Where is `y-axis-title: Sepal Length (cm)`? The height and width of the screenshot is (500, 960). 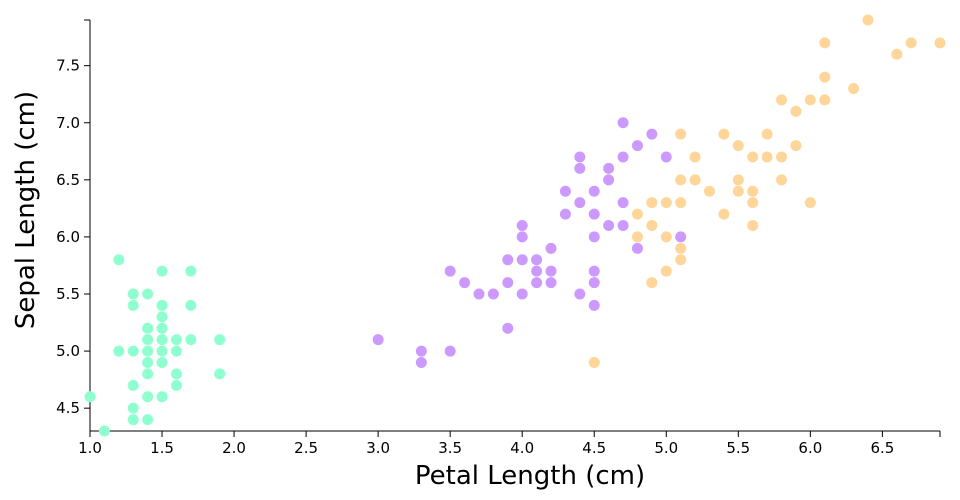 y-axis-title: Sepal Length (cm) is located at coordinates (26, 210).